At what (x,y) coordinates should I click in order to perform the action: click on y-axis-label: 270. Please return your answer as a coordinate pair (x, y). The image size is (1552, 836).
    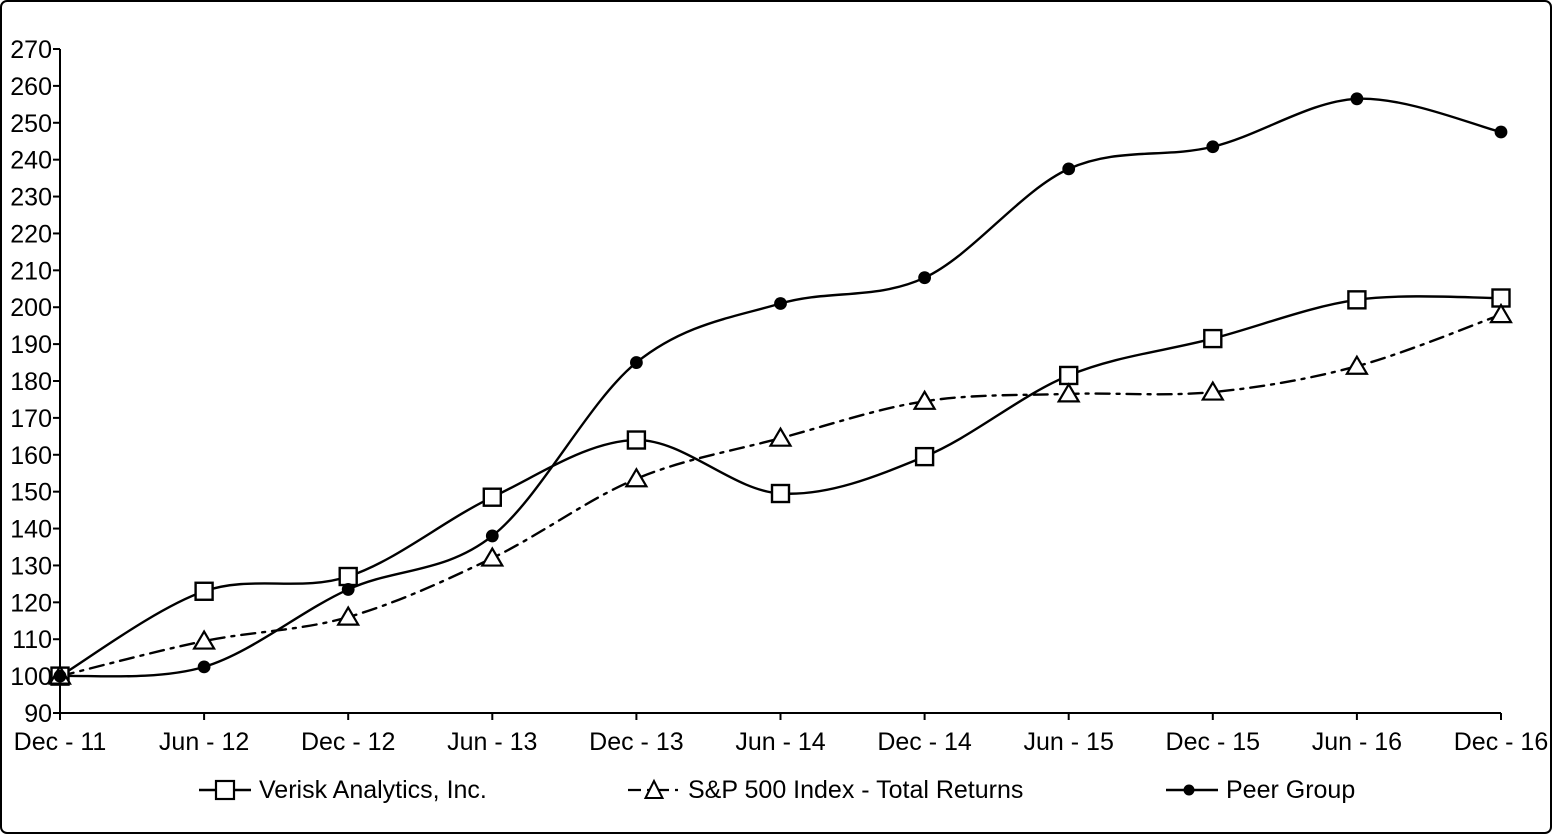
    Looking at the image, I should click on (31, 50).